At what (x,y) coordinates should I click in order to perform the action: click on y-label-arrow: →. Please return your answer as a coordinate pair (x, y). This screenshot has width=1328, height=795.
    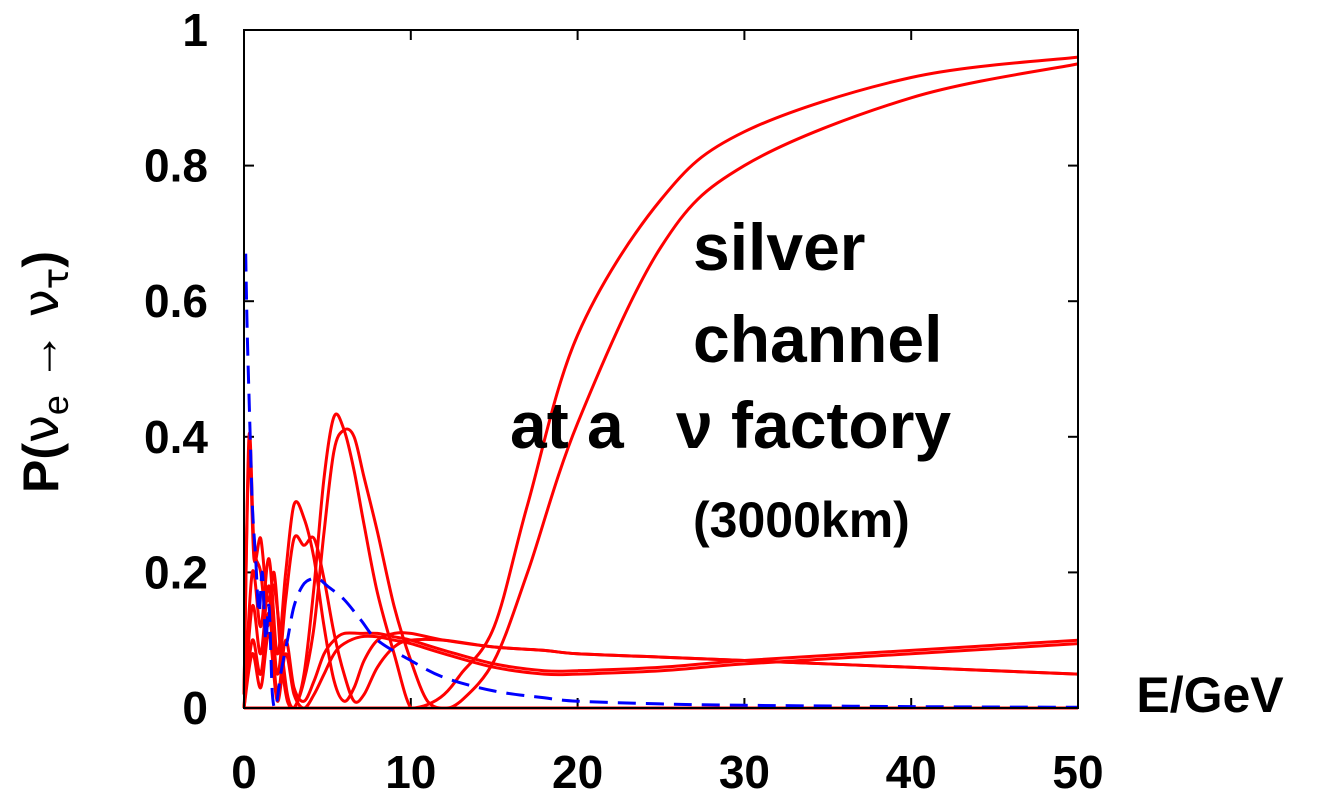
    Looking at the image, I should click on (41, 356).